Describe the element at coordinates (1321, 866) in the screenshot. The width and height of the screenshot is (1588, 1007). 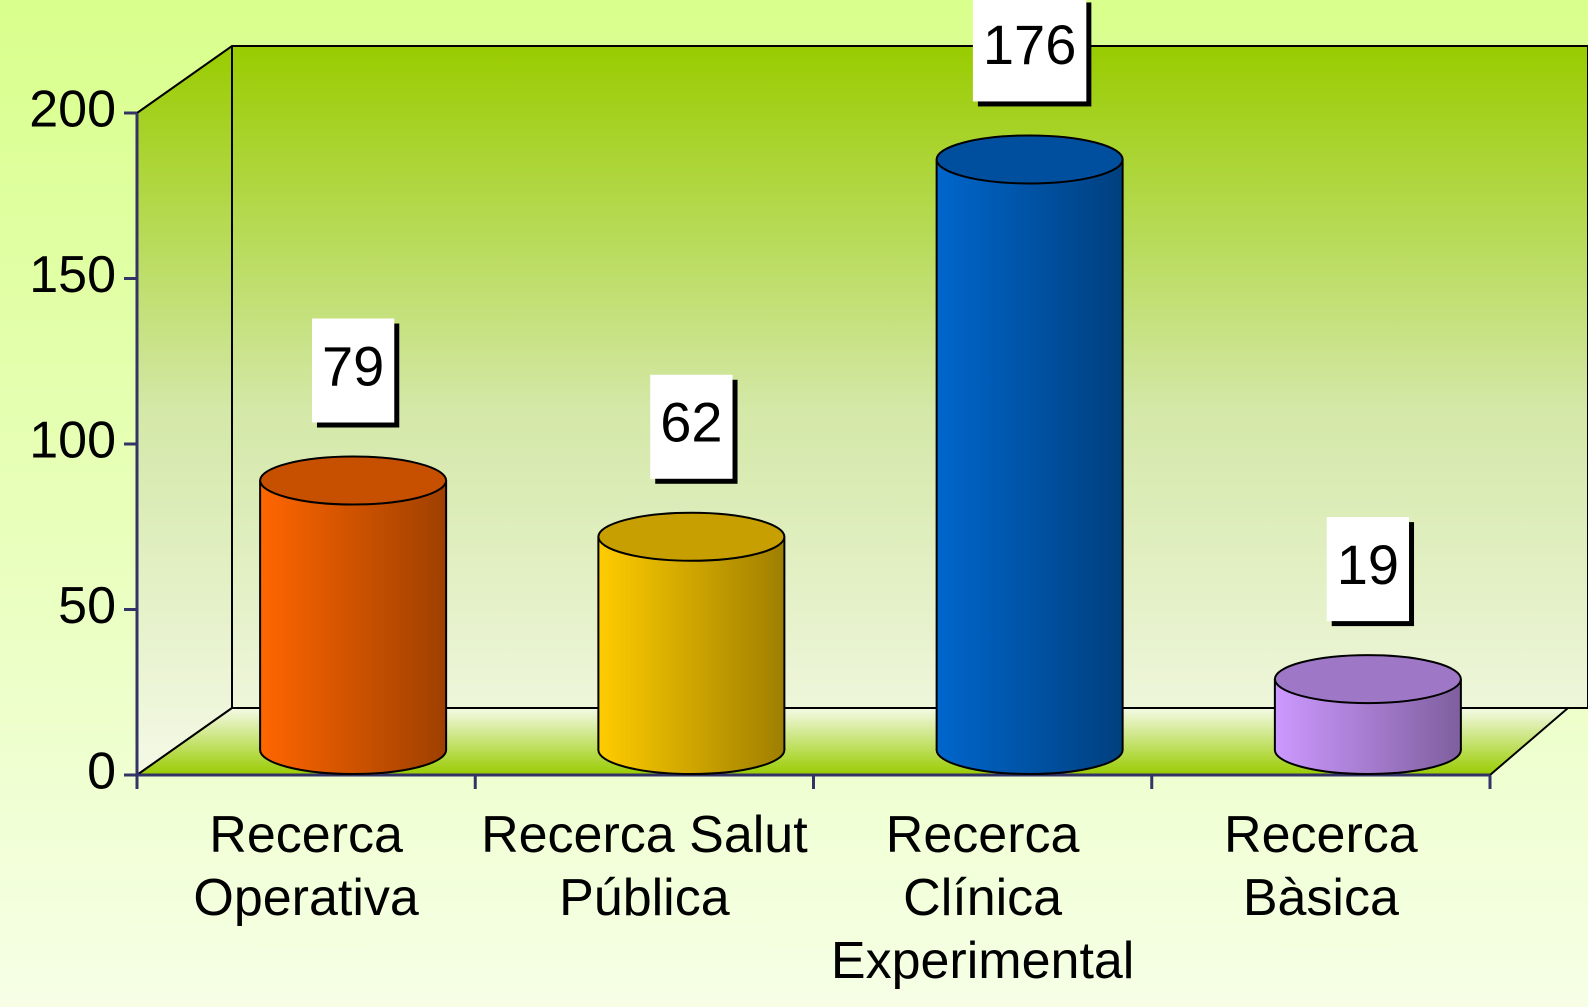
I see `x-tick-label: Recerca Bàsica` at that location.